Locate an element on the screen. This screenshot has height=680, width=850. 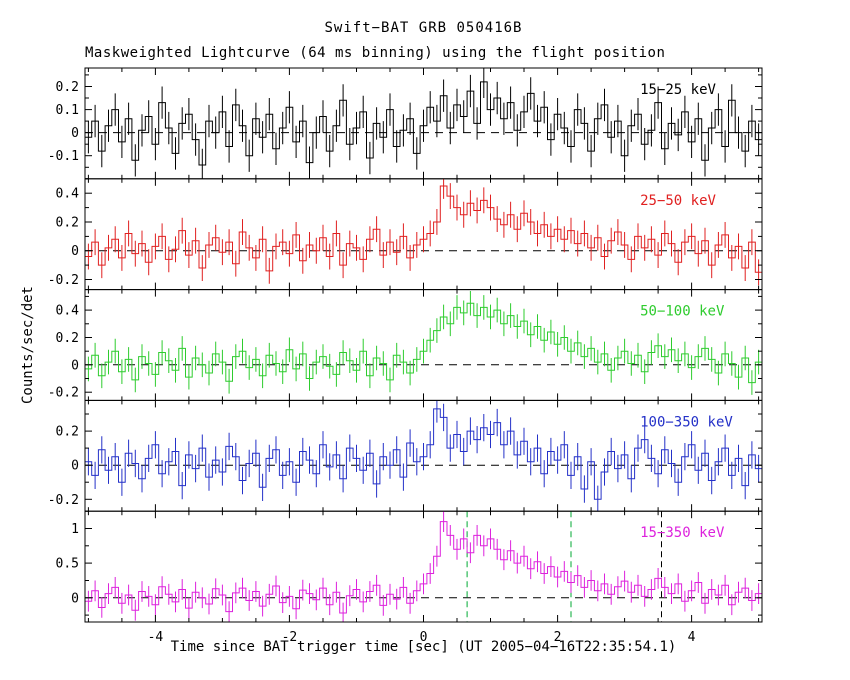
svg-text: 4 is located at coordinates (692, 637).